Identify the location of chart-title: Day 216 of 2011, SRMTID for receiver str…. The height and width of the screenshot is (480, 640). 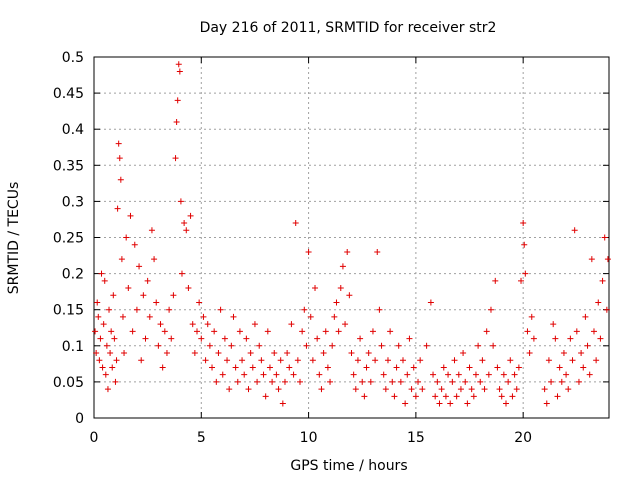
(348, 28).